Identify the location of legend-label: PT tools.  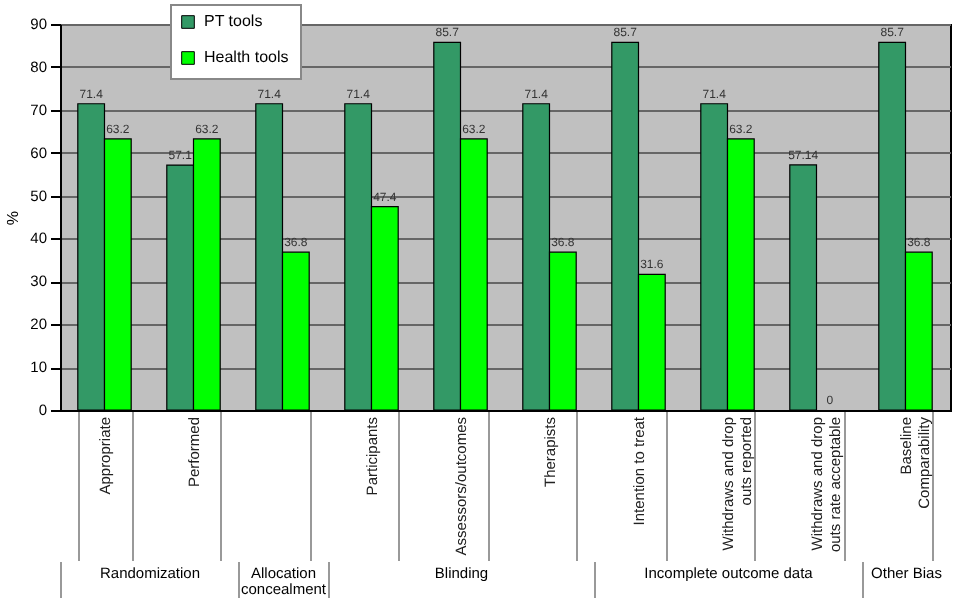
(233, 21).